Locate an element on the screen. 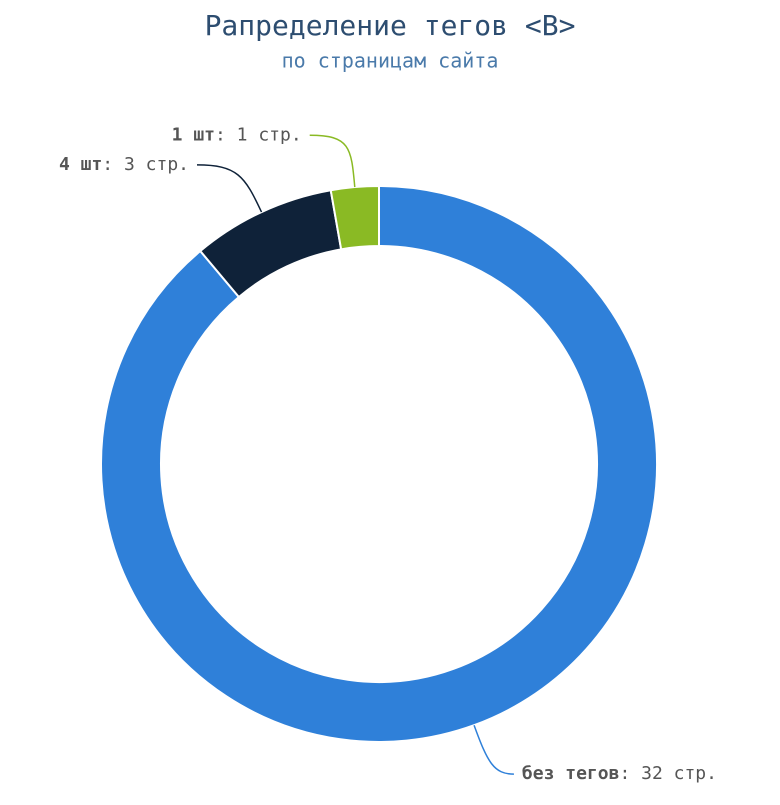  label-value: : 3 стр. is located at coordinates (145, 164).